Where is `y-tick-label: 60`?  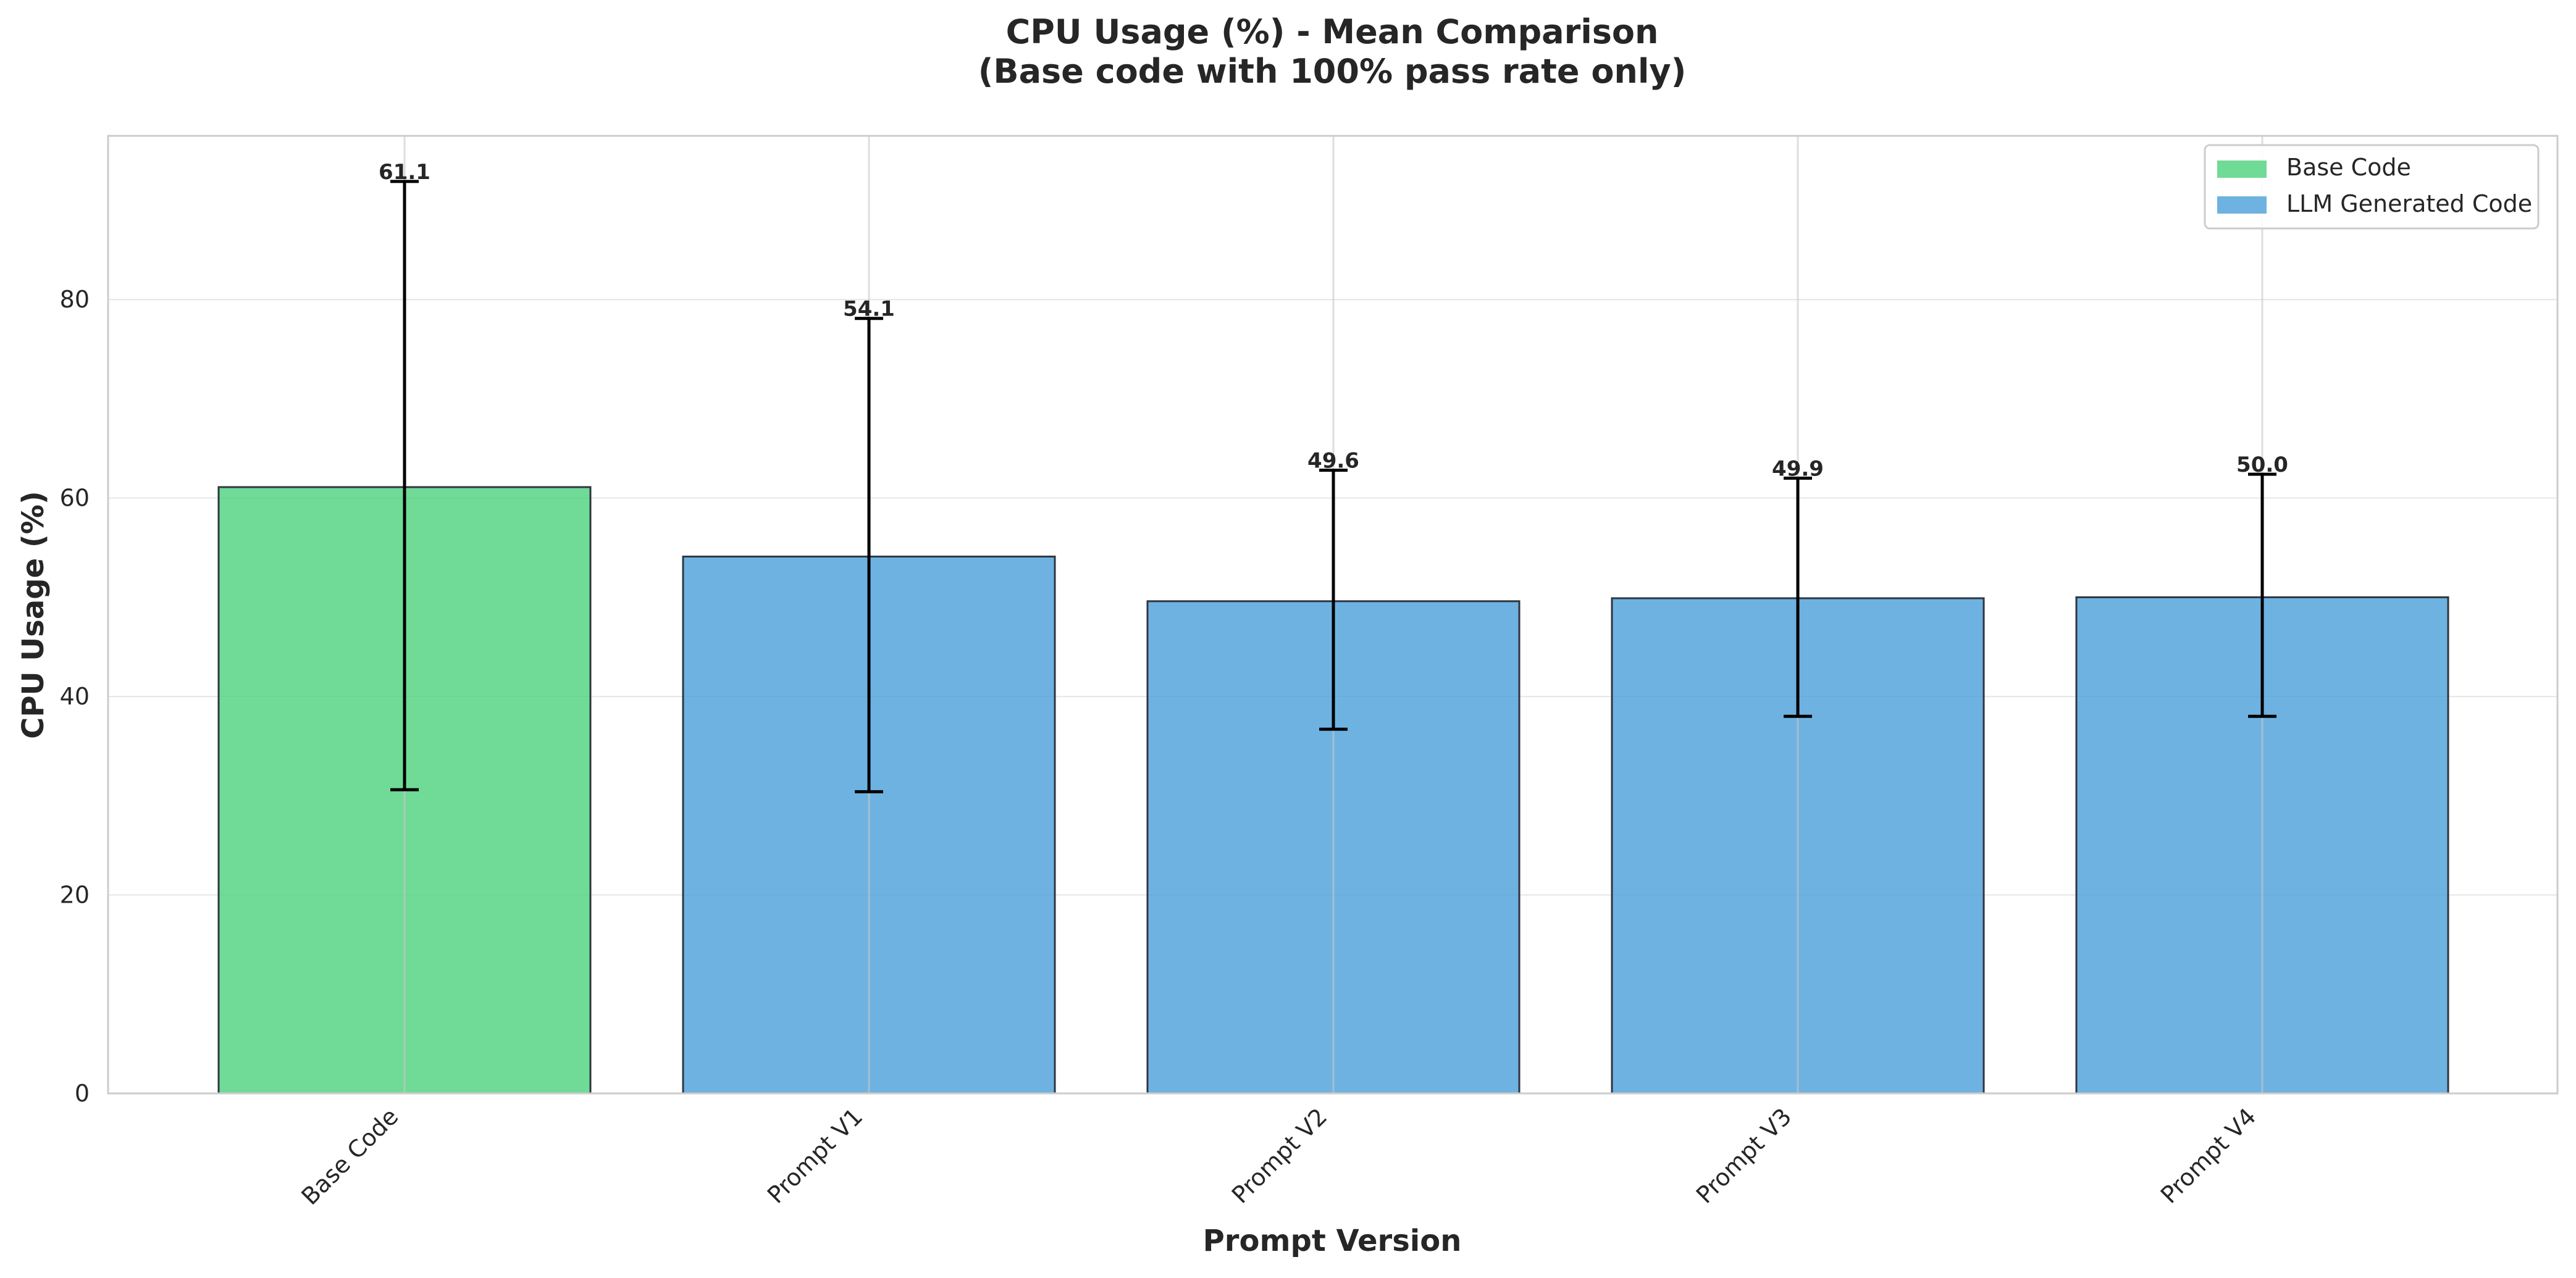
y-tick-label: 60 is located at coordinates (75, 498).